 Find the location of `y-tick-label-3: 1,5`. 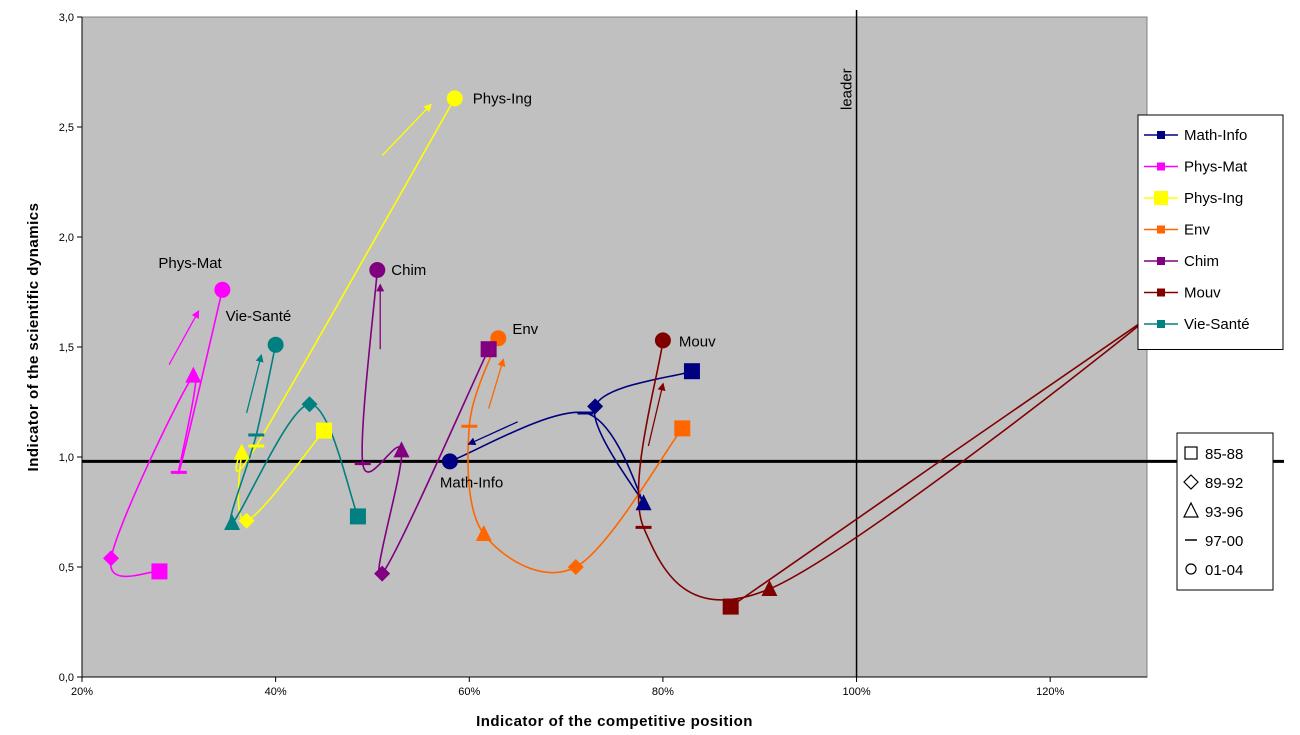

y-tick-label-3: 1,5 is located at coordinates (66, 348).